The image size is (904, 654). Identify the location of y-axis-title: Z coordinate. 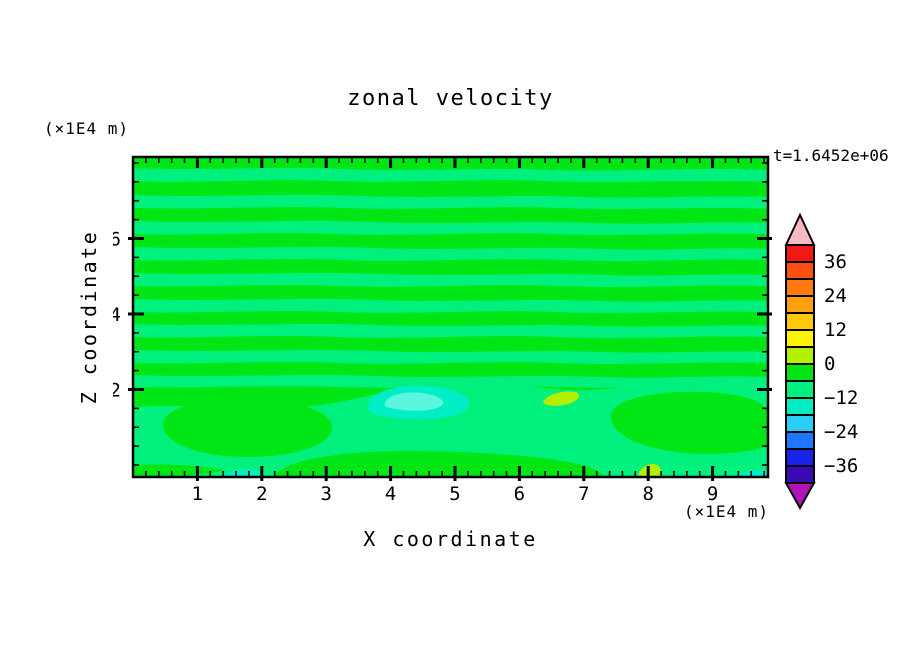
(89, 317).